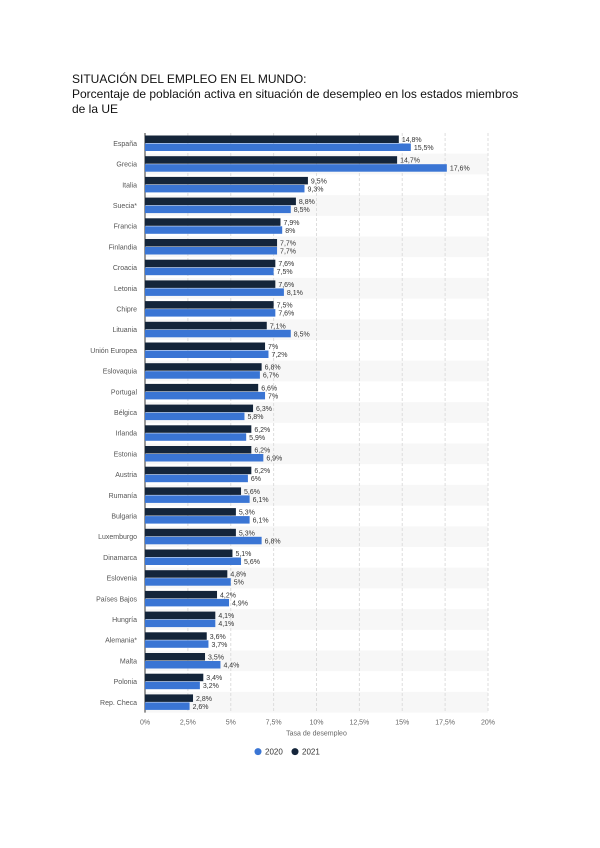 The width and height of the screenshot is (600, 848). Describe the element at coordinates (274, 459) in the screenshot. I see `data-label-2020: 6,9%` at that location.